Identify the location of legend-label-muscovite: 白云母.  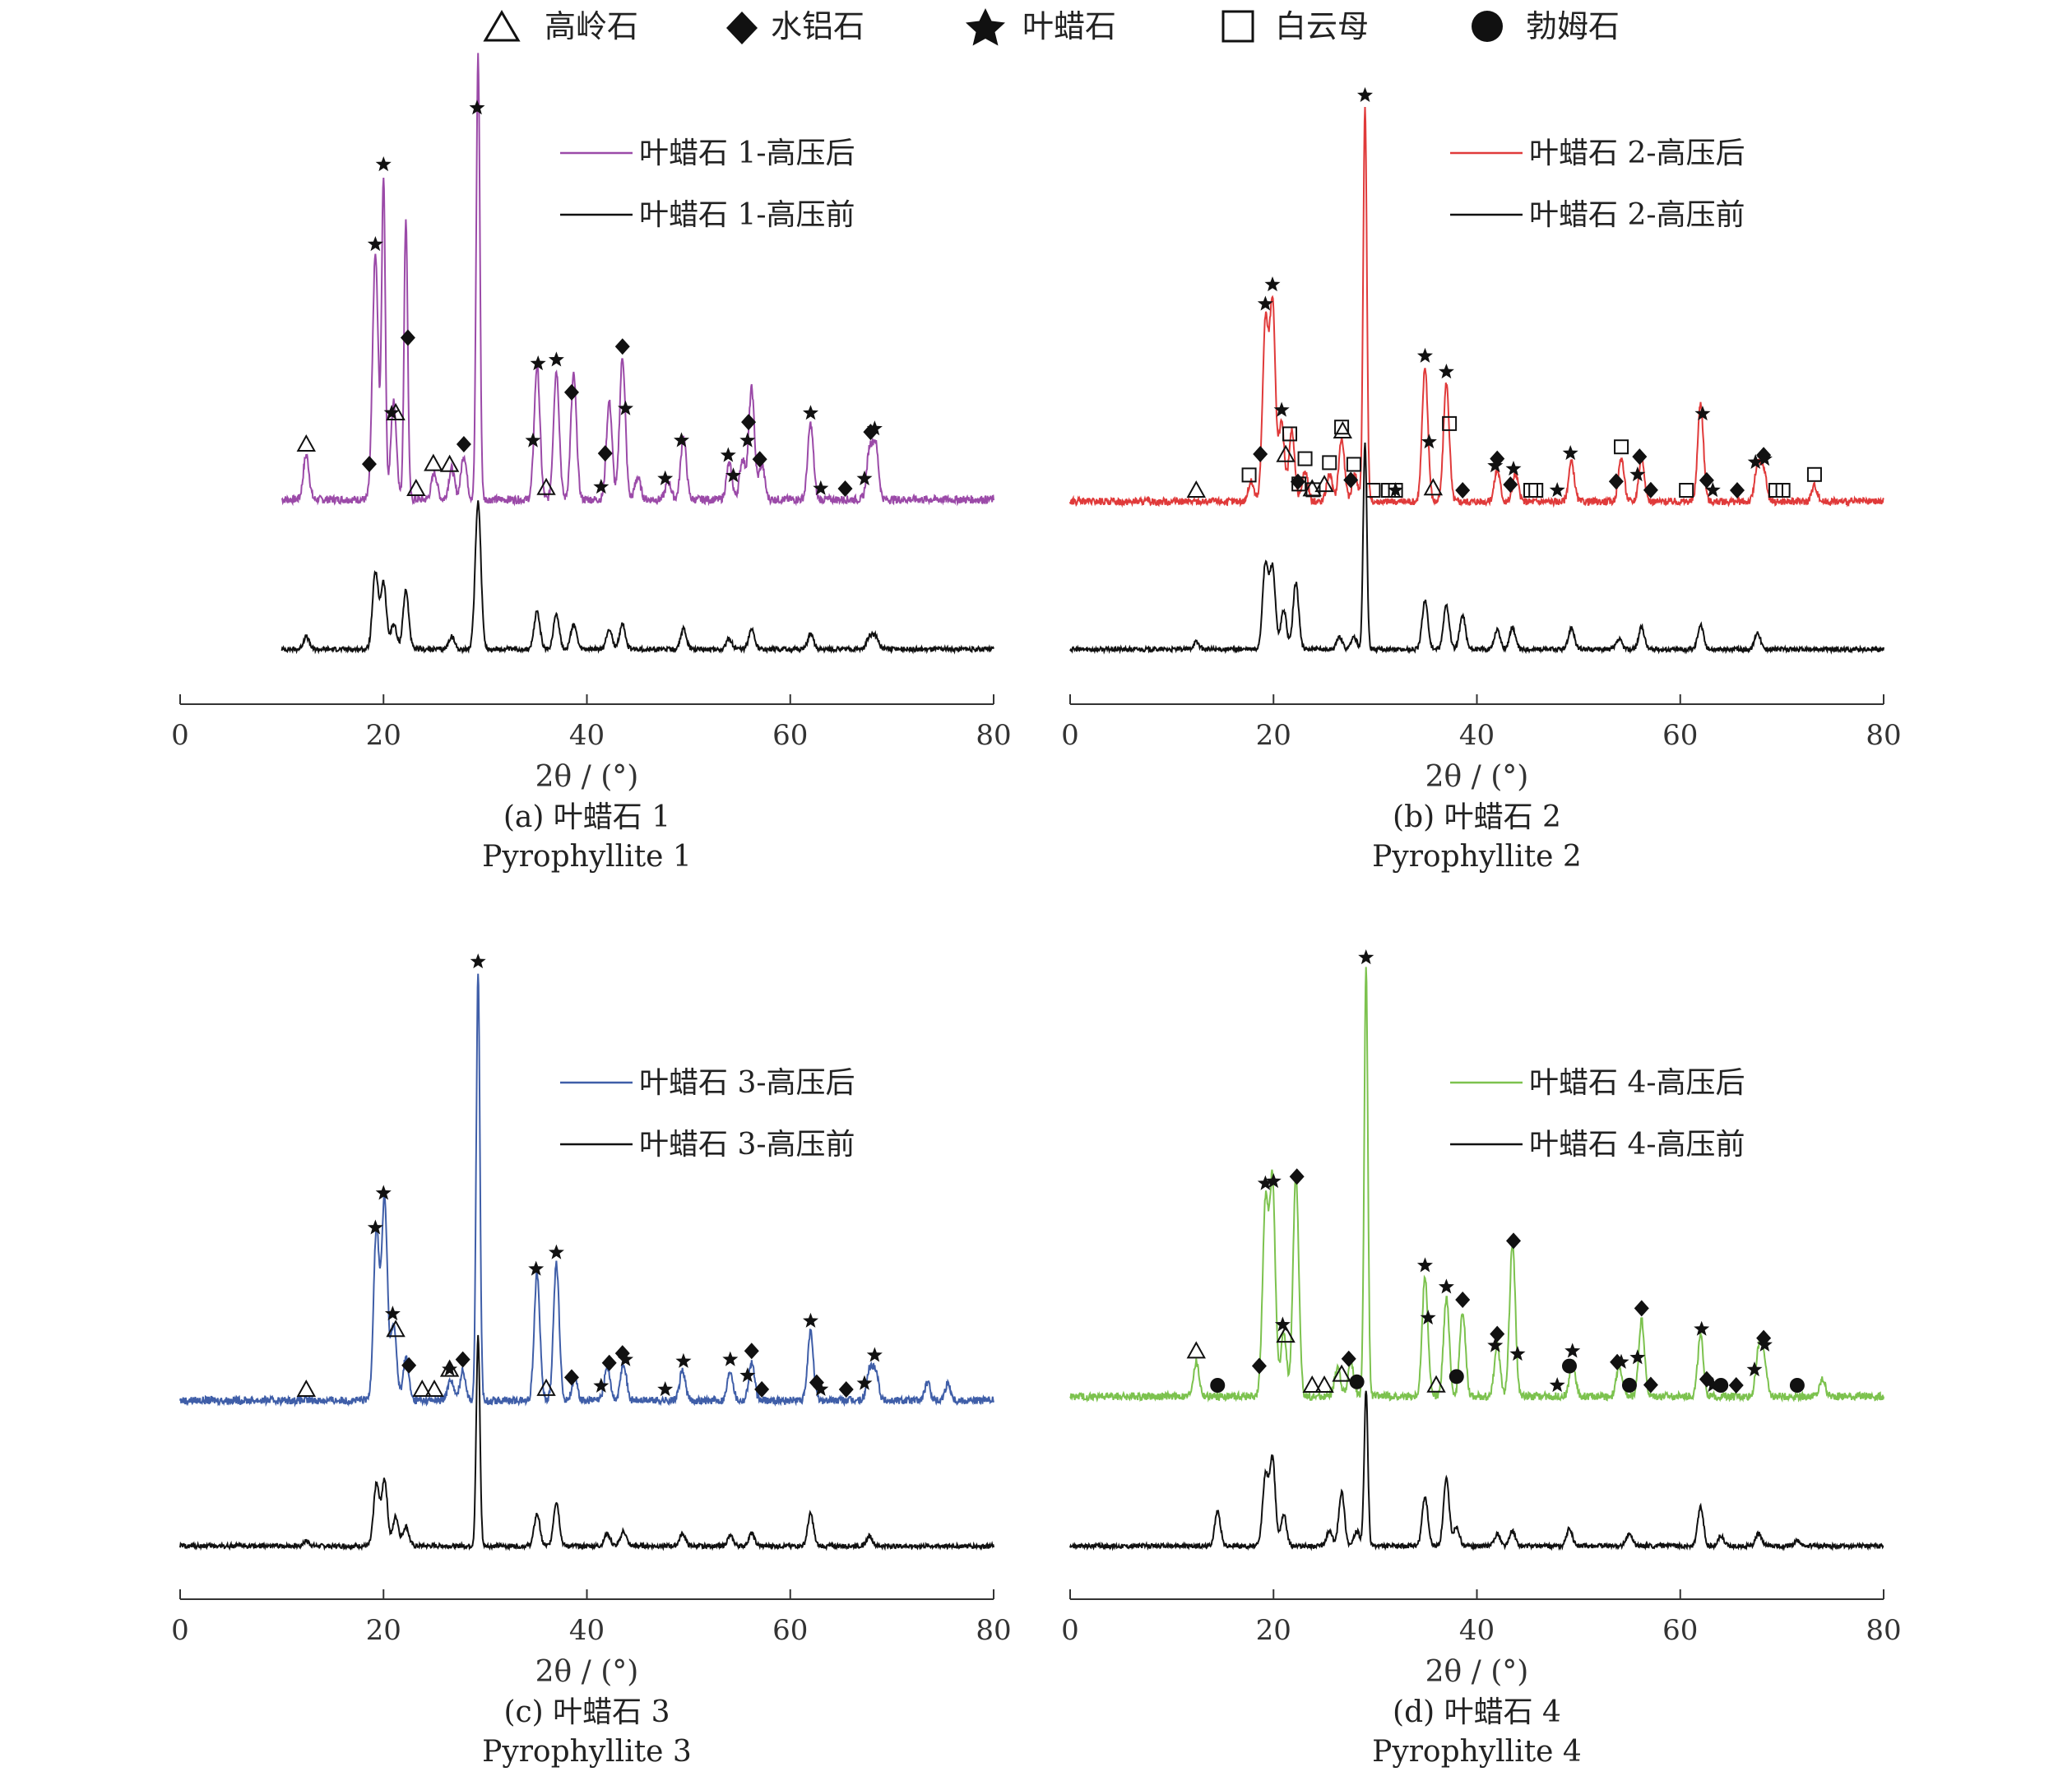
(1322, 26).